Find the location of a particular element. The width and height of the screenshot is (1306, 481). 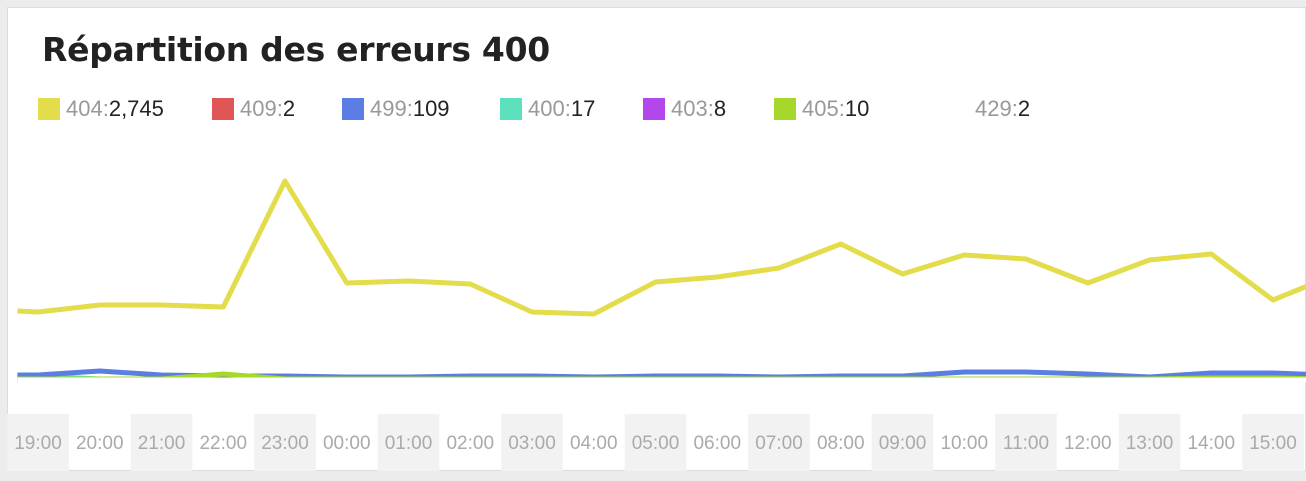

legend-value-409: 2 is located at coordinates (289, 108).